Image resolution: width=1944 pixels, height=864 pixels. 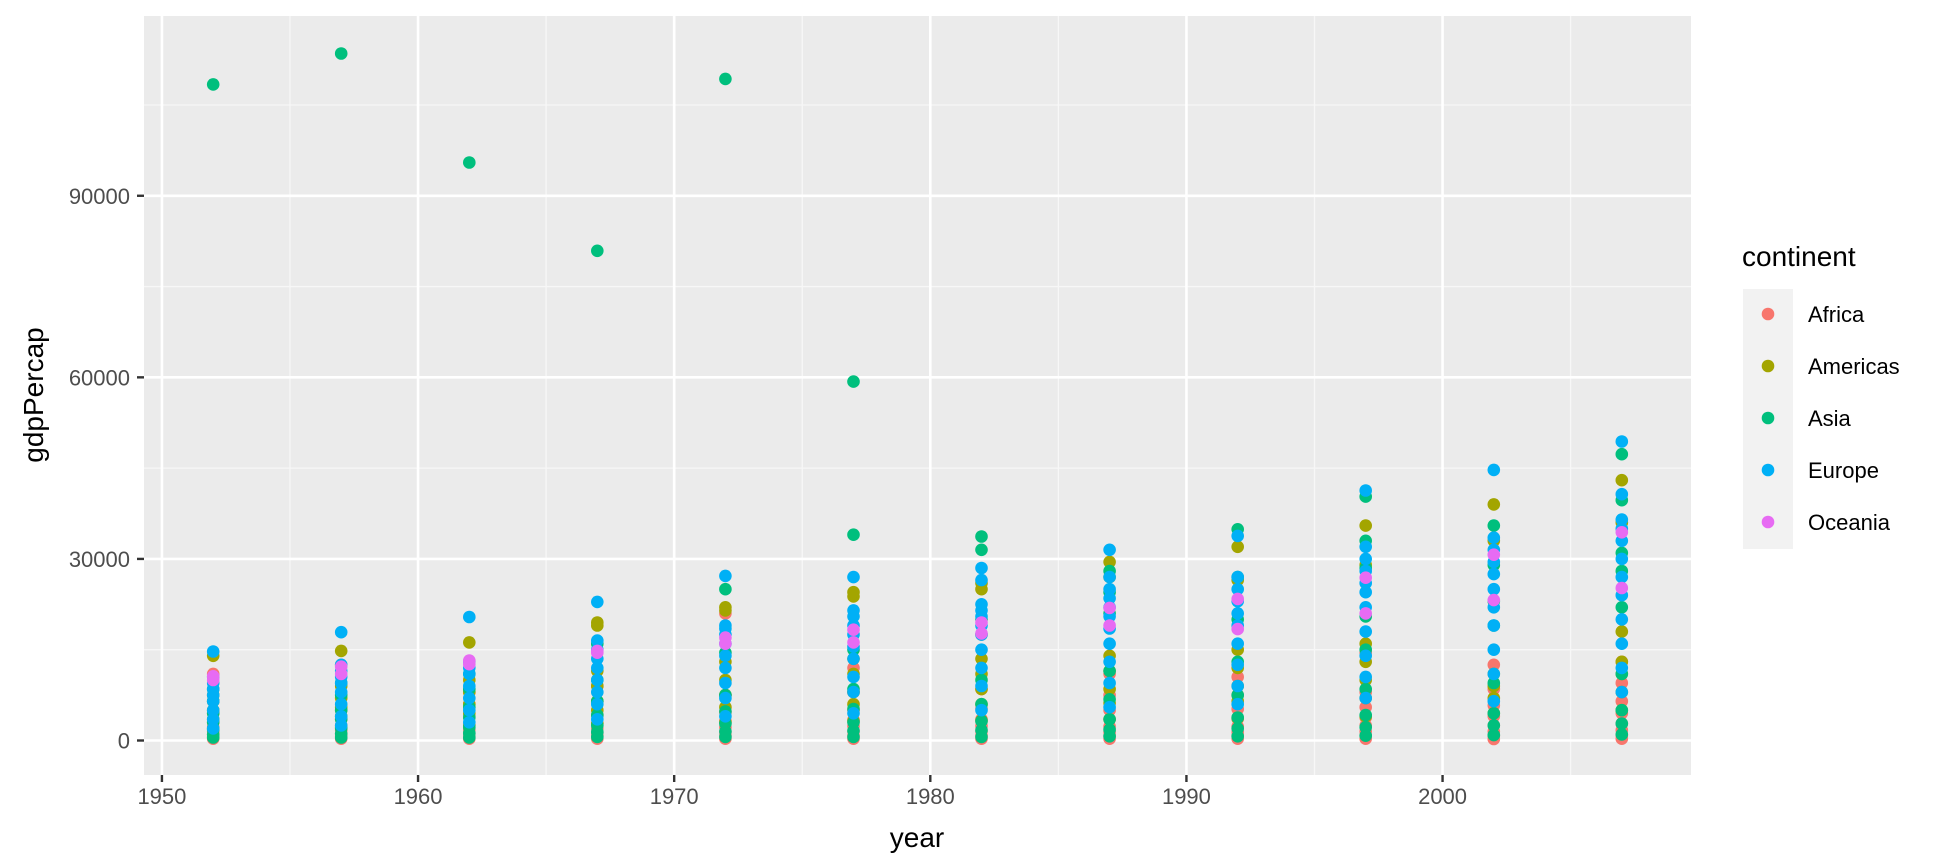 I want to click on x-tick-label: 2000, so click(x=1442, y=796).